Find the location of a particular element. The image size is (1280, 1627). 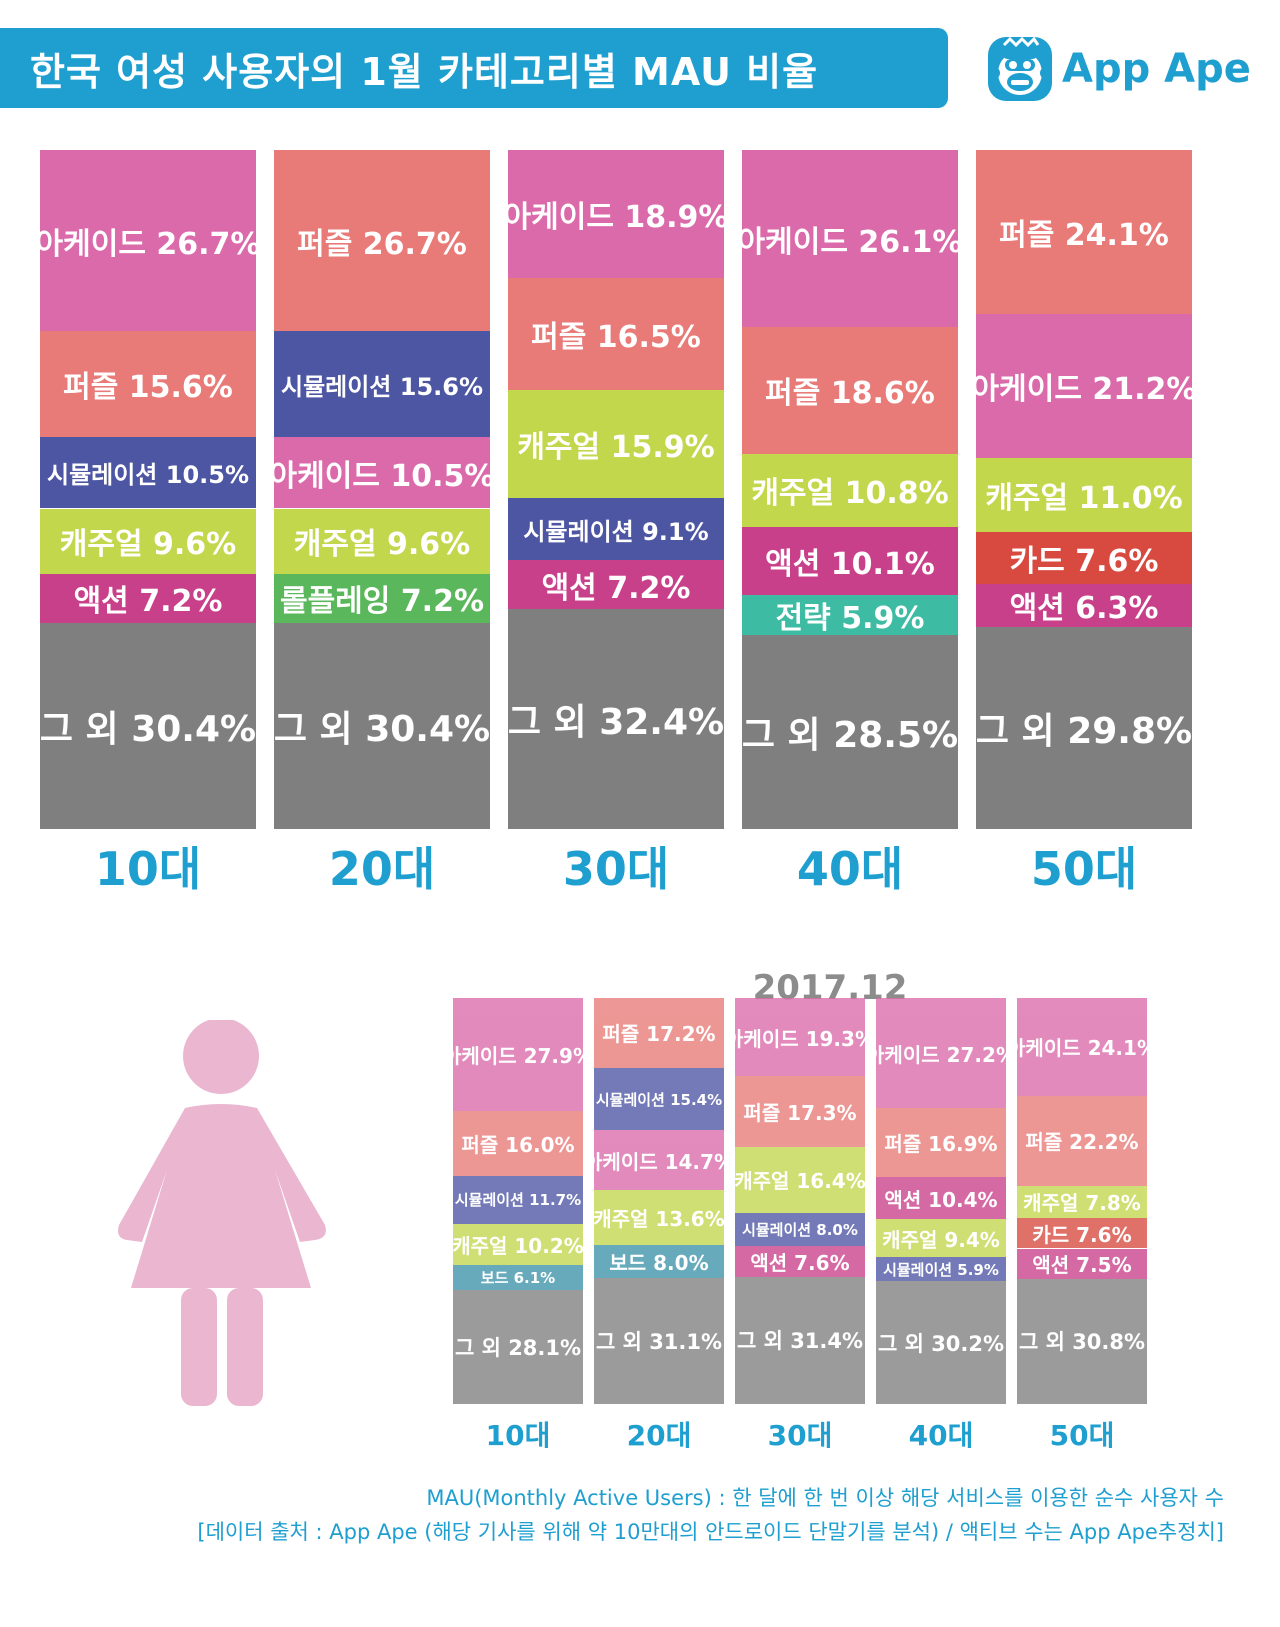

bar-segment: 그 외 30.4% is located at coordinates (382, 725).